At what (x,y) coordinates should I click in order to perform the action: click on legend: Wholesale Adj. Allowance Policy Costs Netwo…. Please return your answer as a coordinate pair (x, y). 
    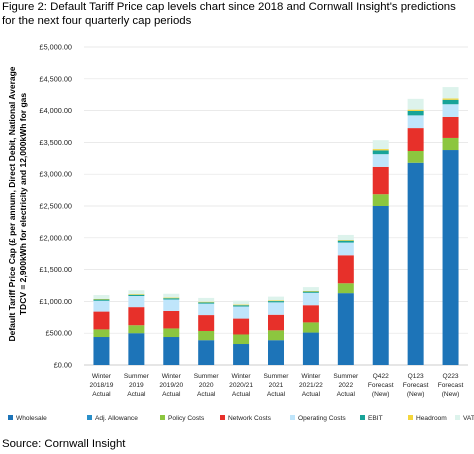
    Looking at the image, I should click on (241, 418).